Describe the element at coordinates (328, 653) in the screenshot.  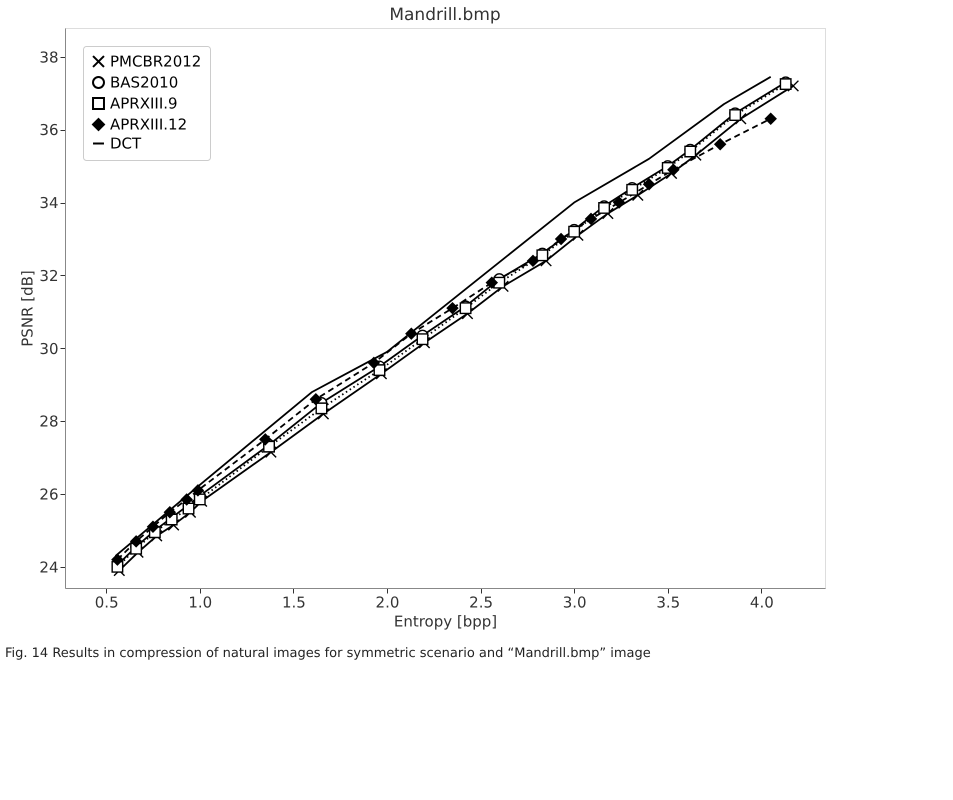
I see `caption: Fig. 14 Results in compression of natural images for symmetric scenario and “Mandrill.bmp” image` at that location.